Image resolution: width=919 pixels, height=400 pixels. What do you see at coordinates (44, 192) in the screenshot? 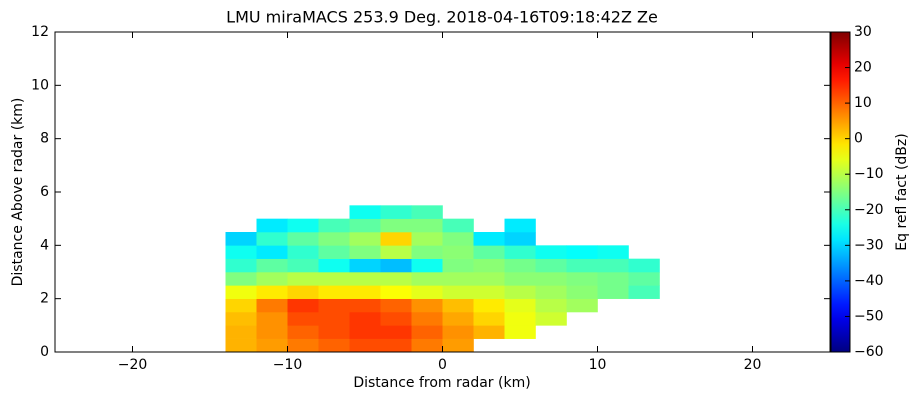
I see `y-tick-label: 6` at bounding box center [44, 192].